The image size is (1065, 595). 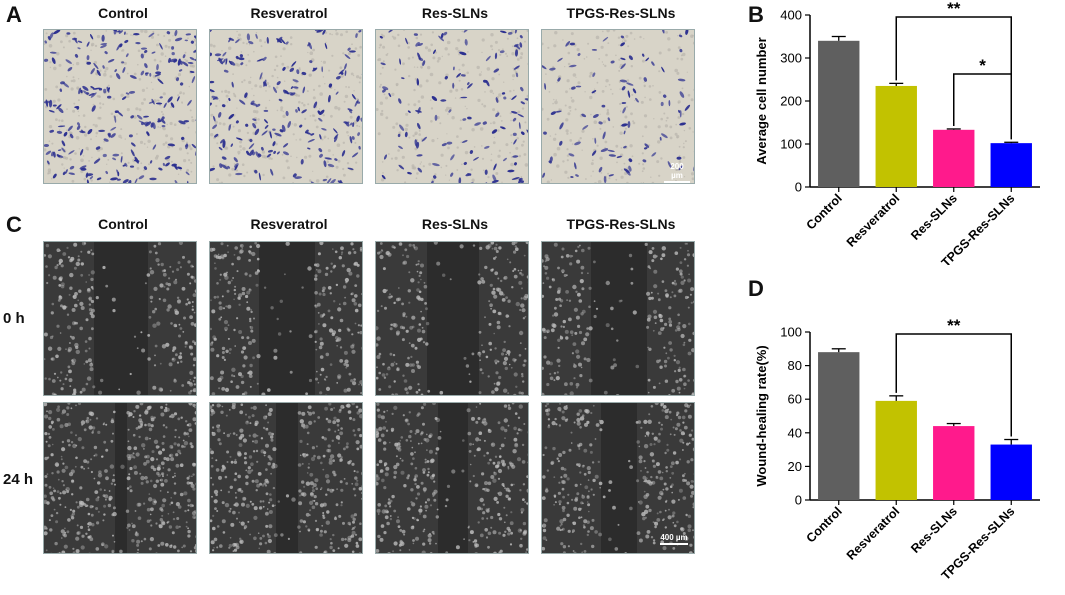 I want to click on chart-b-x-tick-label: Res-SLNs, so click(x=934, y=217).